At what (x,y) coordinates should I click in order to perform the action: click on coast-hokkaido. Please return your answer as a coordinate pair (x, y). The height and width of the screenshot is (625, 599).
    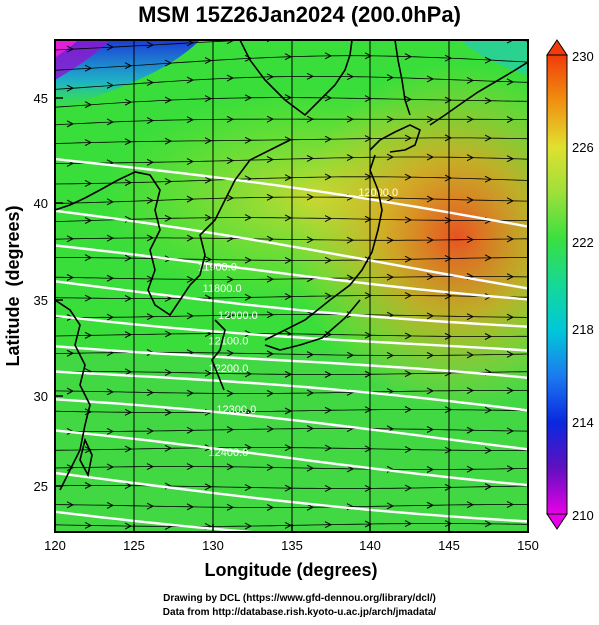
    Looking at the image, I should click on (395, 138).